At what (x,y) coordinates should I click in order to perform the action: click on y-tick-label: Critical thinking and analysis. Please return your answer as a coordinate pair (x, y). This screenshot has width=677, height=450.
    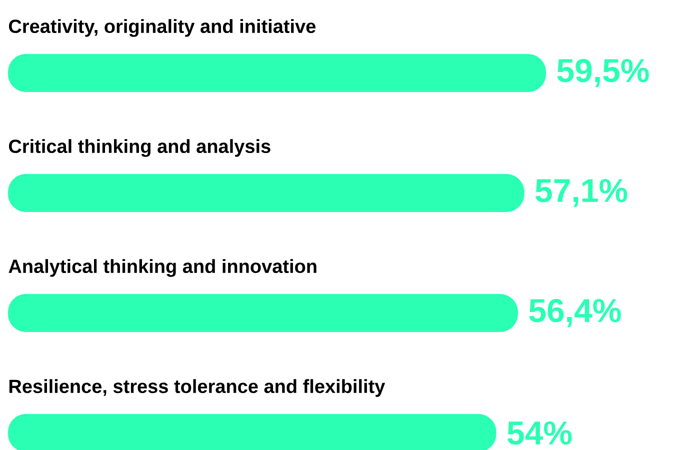
    Looking at the image, I should click on (139, 148).